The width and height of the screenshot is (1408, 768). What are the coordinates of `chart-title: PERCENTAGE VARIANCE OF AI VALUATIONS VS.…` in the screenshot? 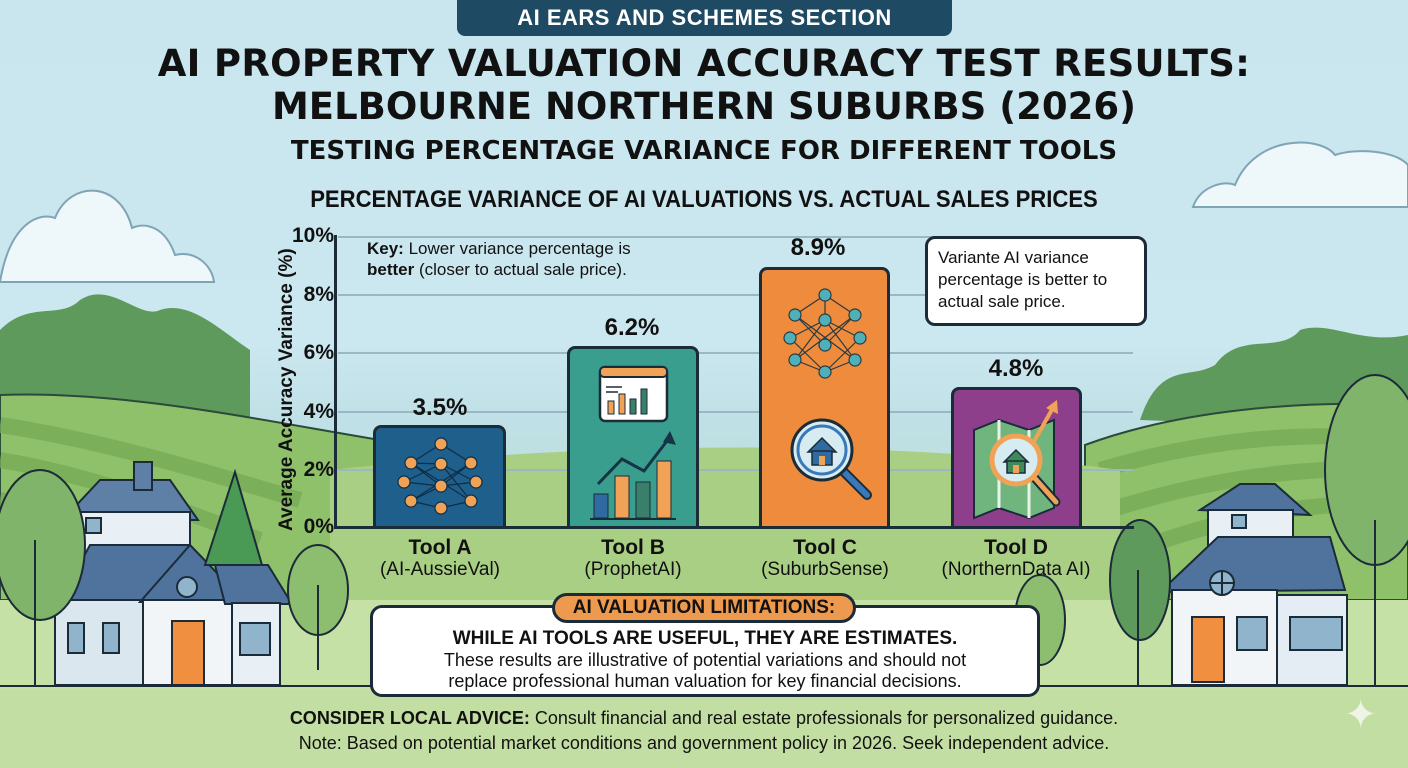 It's located at (704, 199).